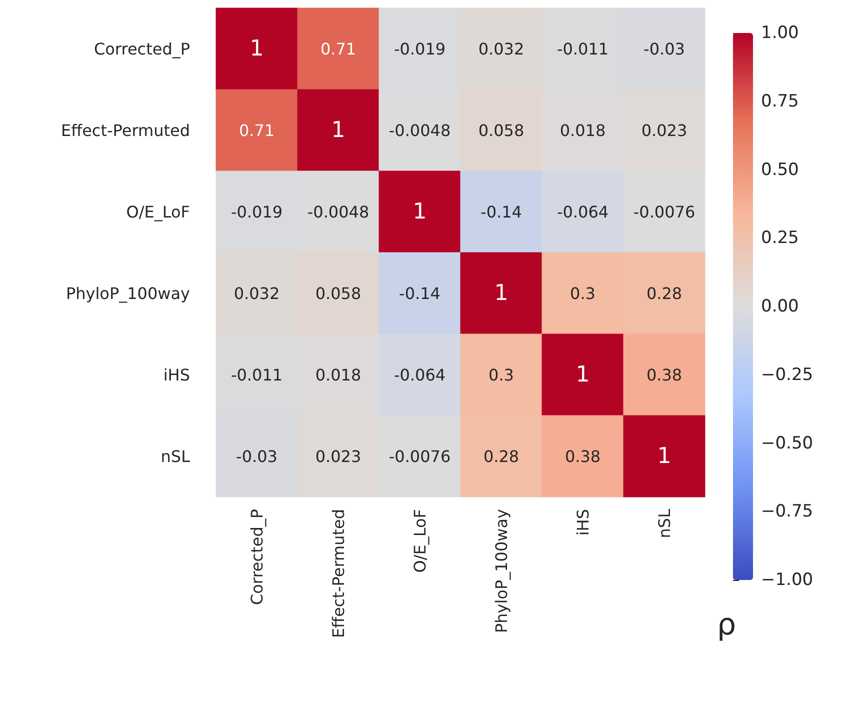  Describe the element at coordinates (256, 557) in the screenshot. I see `x-tick-label: Corrected_P` at that location.